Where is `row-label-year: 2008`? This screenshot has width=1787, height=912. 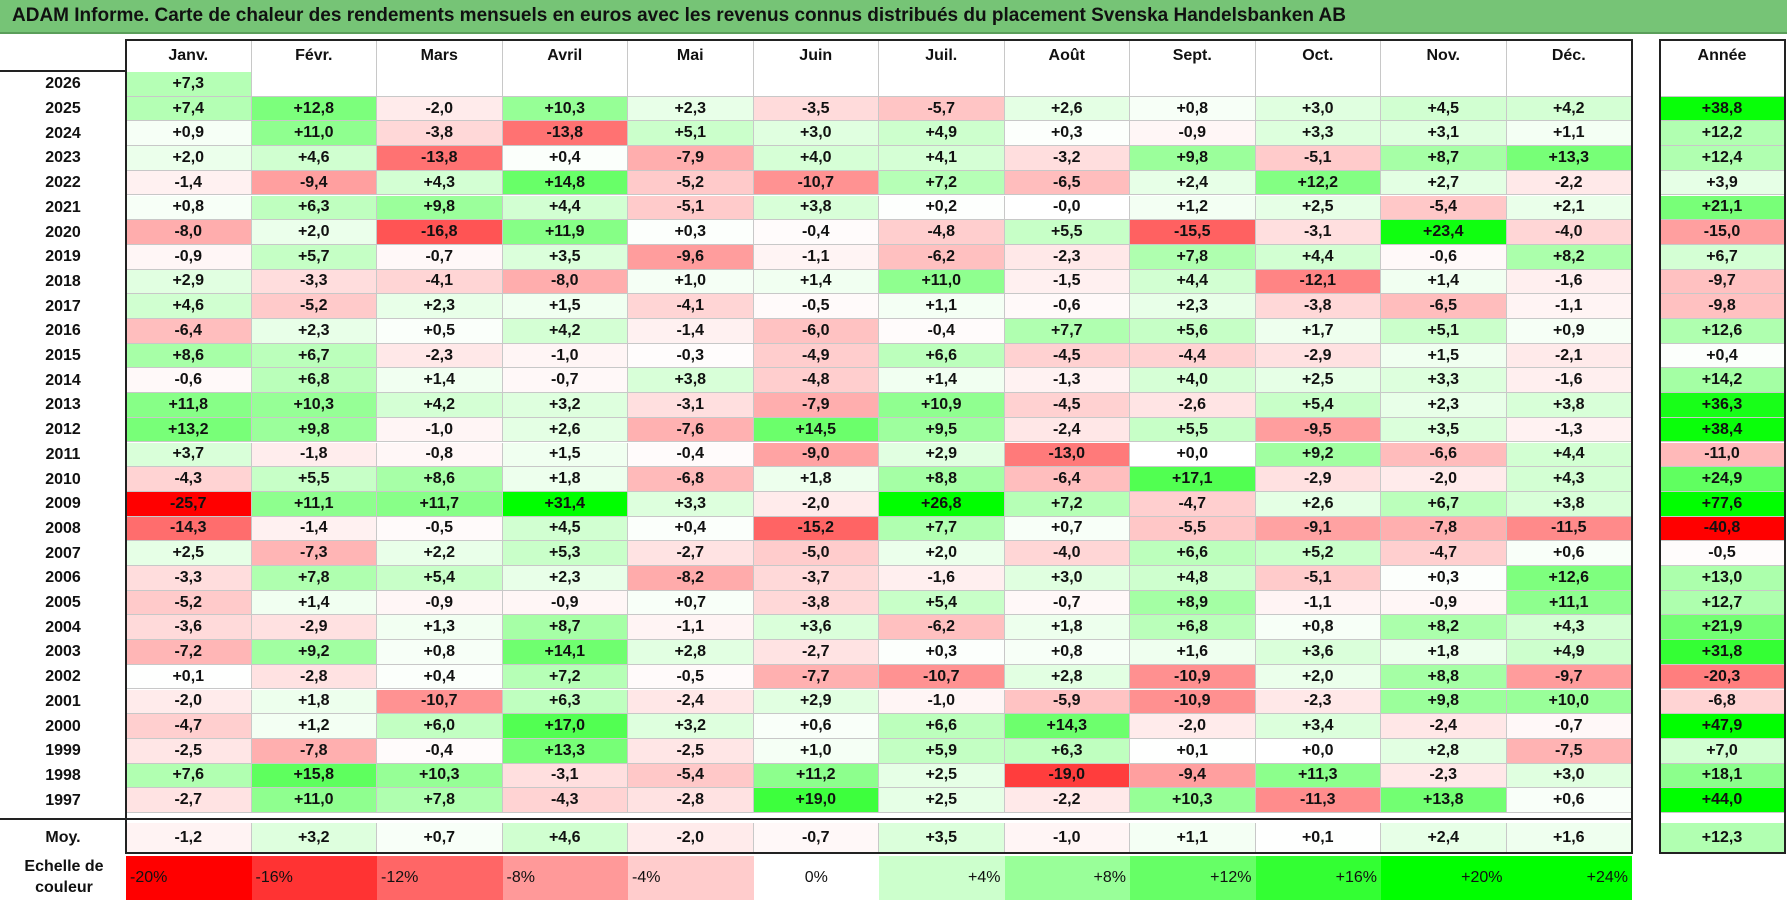 row-label-year: 2008 is located at coordinates (63, 528).